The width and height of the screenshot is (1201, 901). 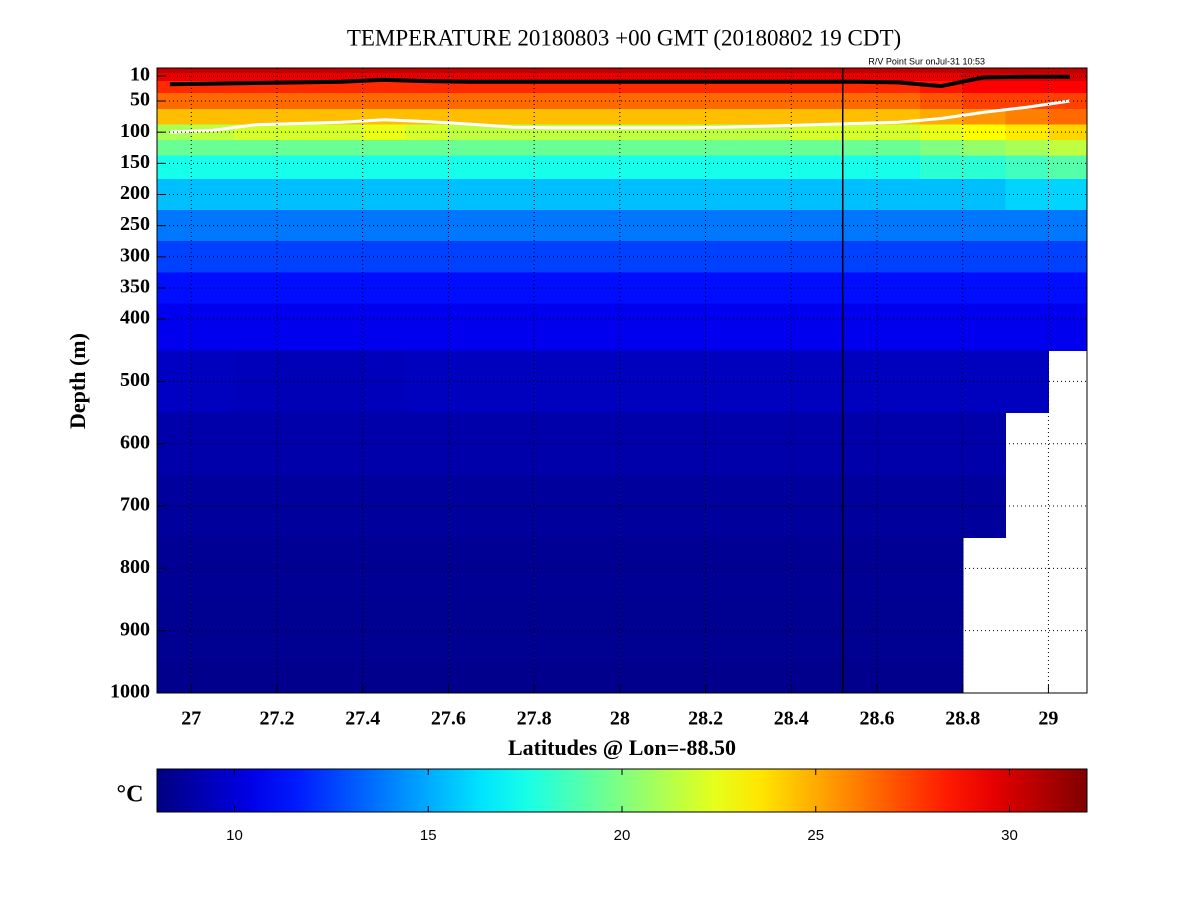 I want to click on x-tick-label: 28.4, so click(x=791, y=719).